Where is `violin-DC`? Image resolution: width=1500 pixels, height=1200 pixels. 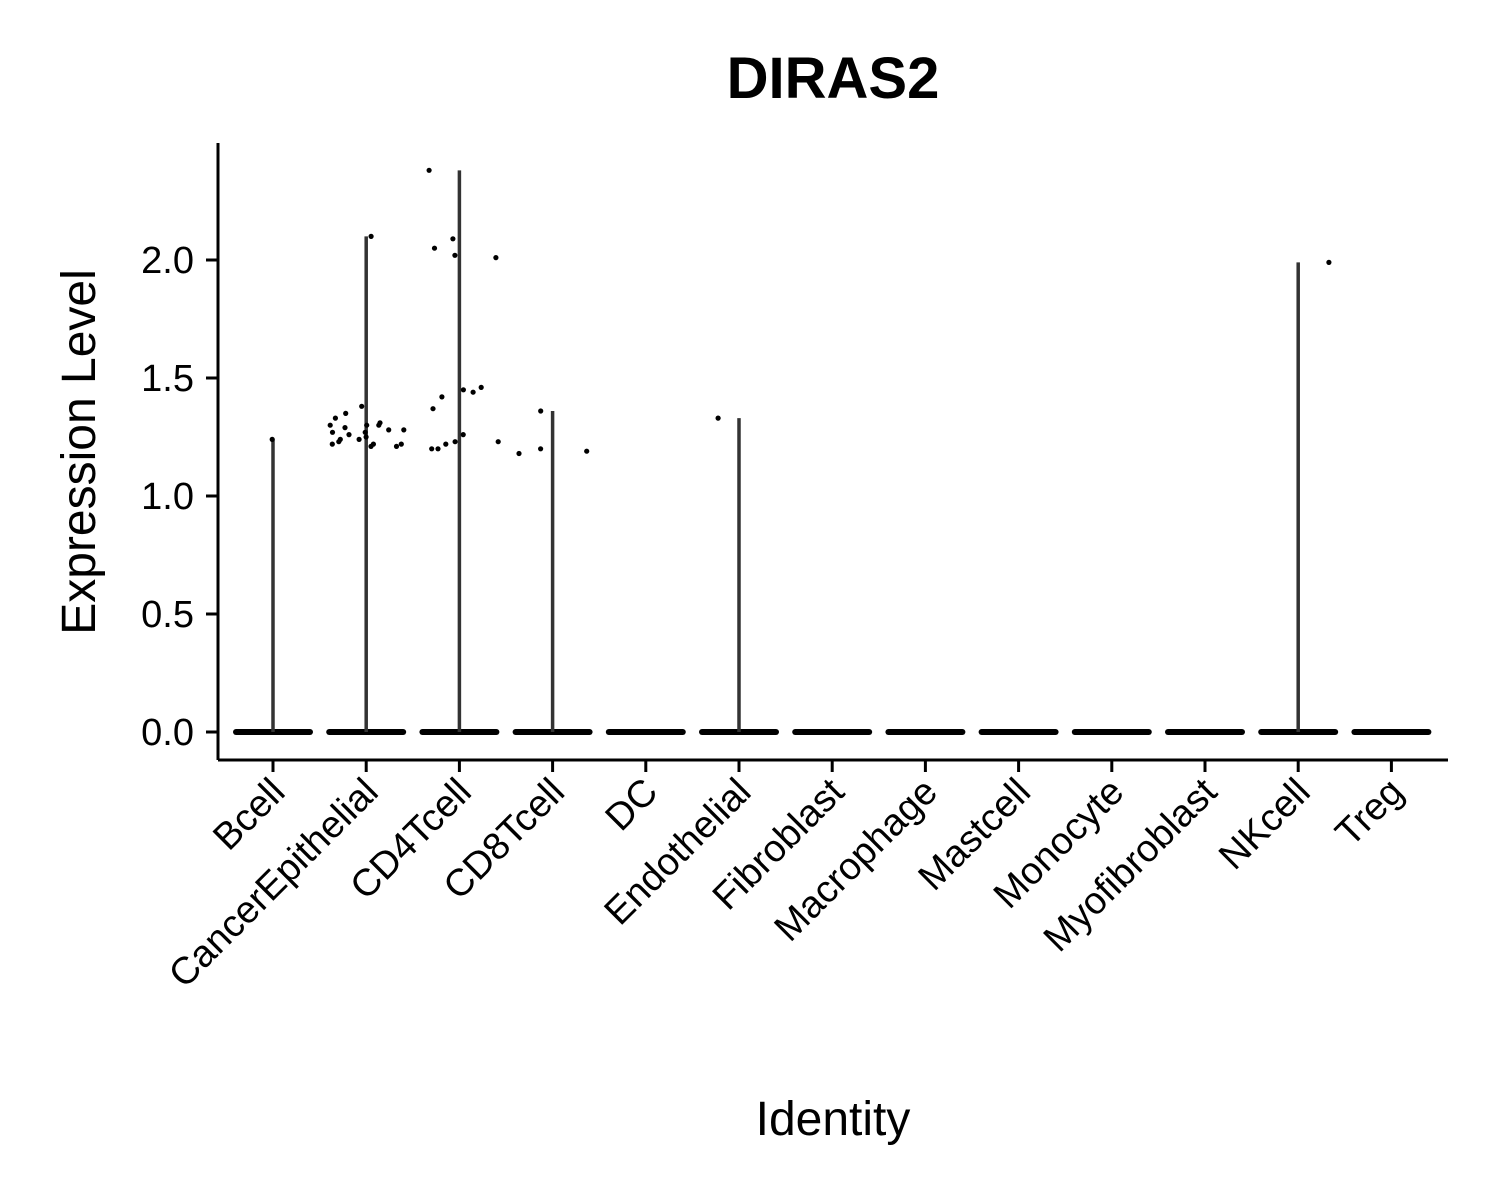
violin-DC is located at coordinates (645, 732).